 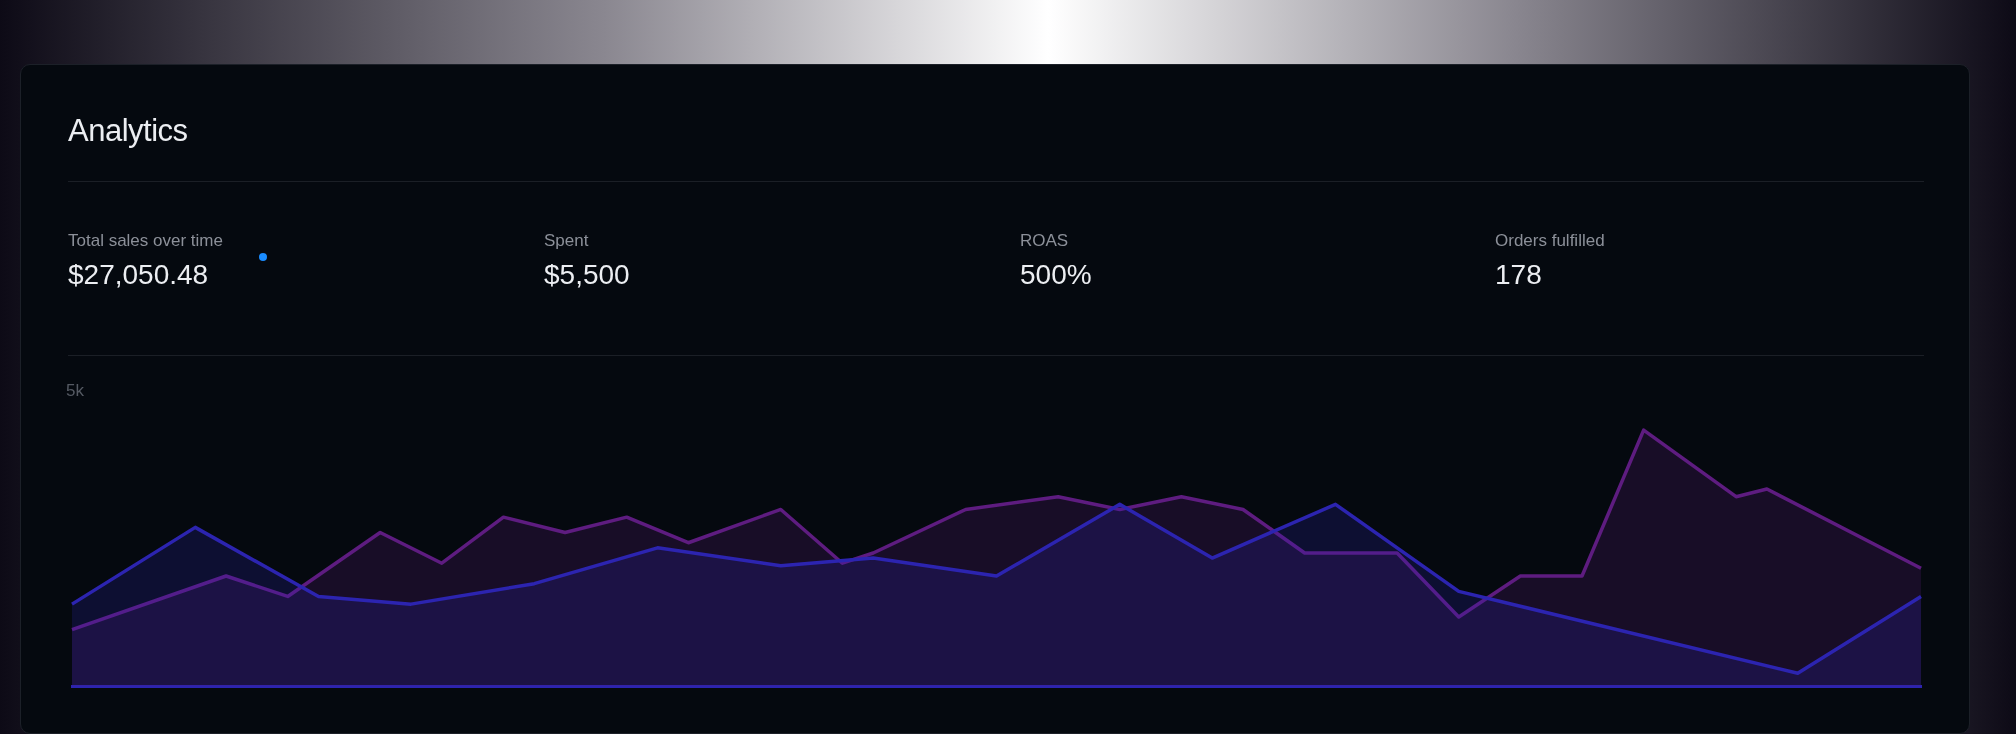 I want to click on text: 178, so click(x=1519, y=275).